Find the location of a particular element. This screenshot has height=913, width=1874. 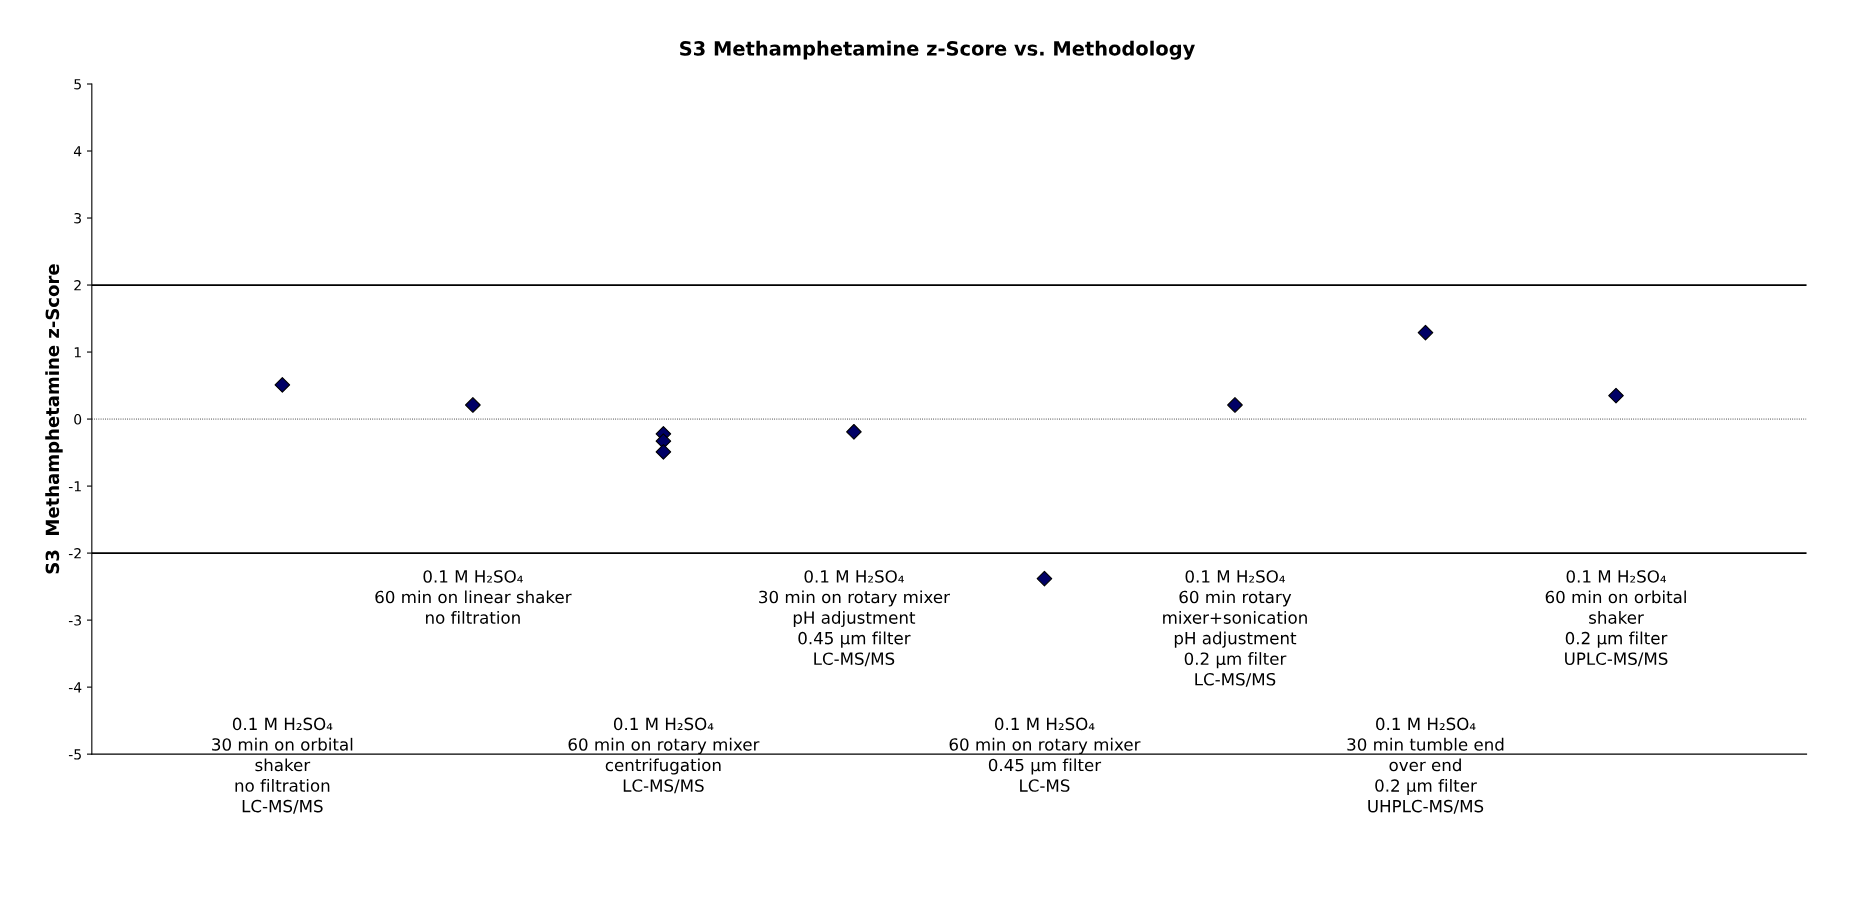

x-tick-label: 0.1 M H₂SO₄ 60 min rotary mixer+sonication pH adjustment 0.2 µm filter LC-MS/MS is located at coordinates (1235, 628).